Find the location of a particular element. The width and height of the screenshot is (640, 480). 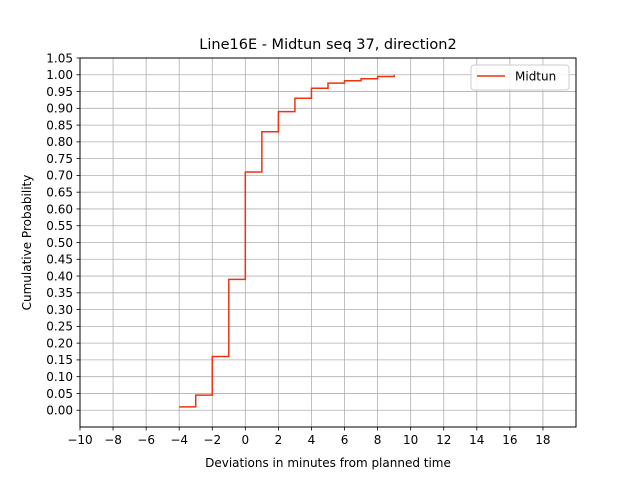

y-tick-label: 0.15 is located at coordinates (59, 360).